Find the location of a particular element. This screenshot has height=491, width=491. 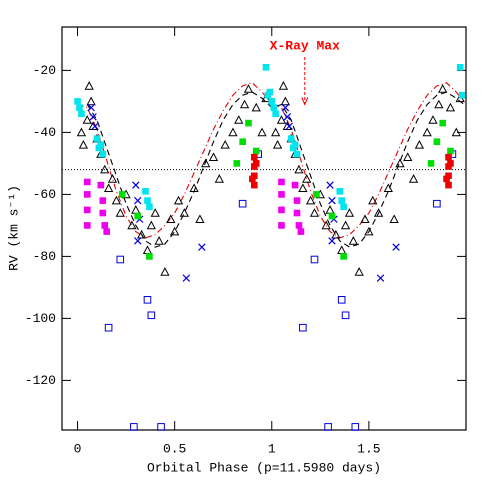

annotation: X-Ray Max is located at coordinates (305, 45).